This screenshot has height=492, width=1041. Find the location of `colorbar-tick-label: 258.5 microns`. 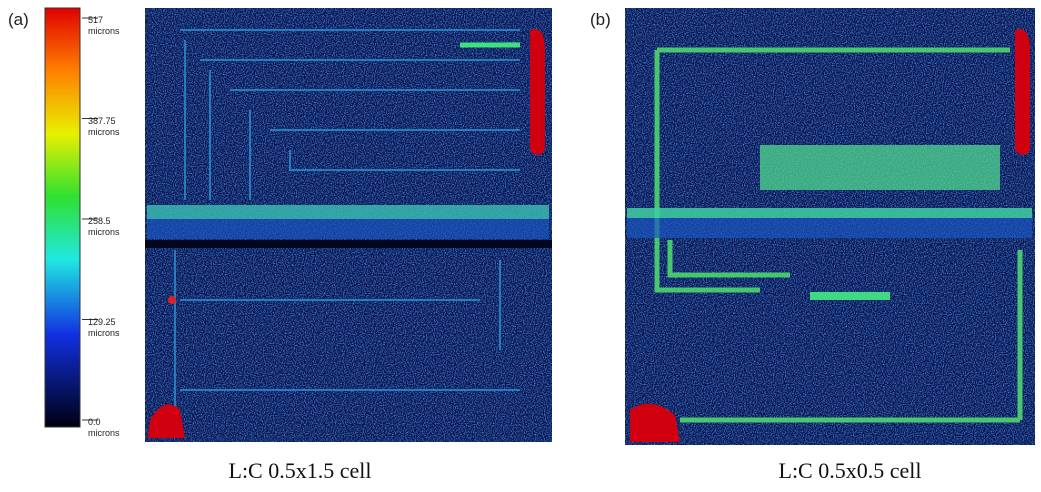

colorbar-tick-label: 258.5 microns is located at coordinates (104, 226).